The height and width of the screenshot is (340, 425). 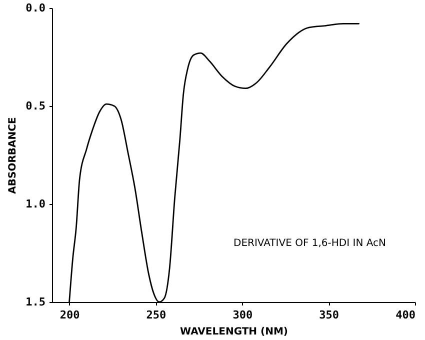 What do you see at coordinates (406, 315) in the screenshot?
I see `x-tick-label: 400` at bounding box center [406, 315].